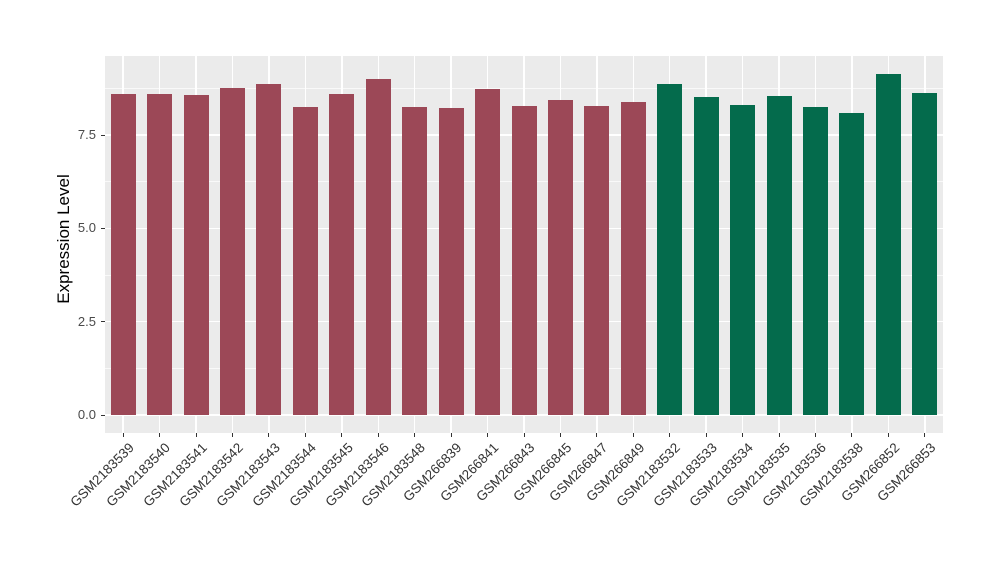 The width and height of the screenshot is (1000, 580). Describe the element at coordinates (86, 134) in the screenshot. I see `y-tick-label: 7.5` at that location.